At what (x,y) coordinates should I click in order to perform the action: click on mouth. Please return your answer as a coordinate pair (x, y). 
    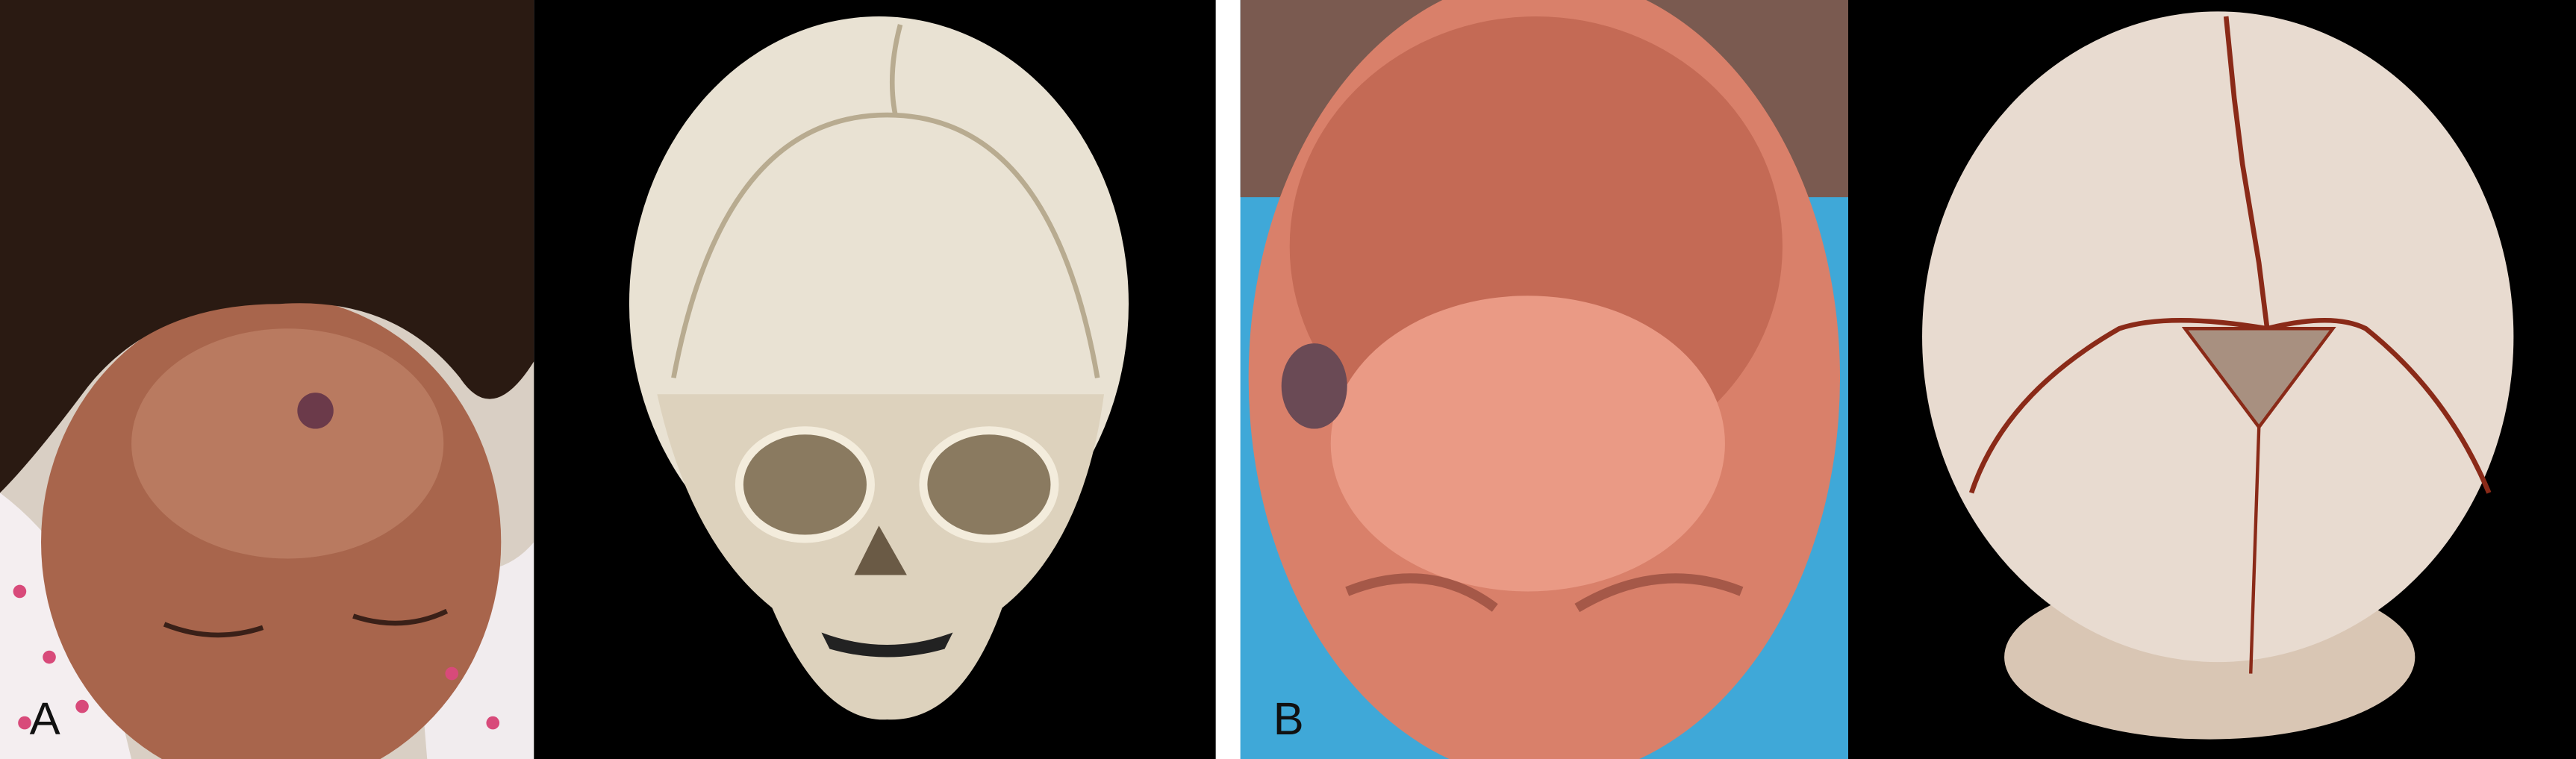
    Looking at the image, I should click on (887, 645).